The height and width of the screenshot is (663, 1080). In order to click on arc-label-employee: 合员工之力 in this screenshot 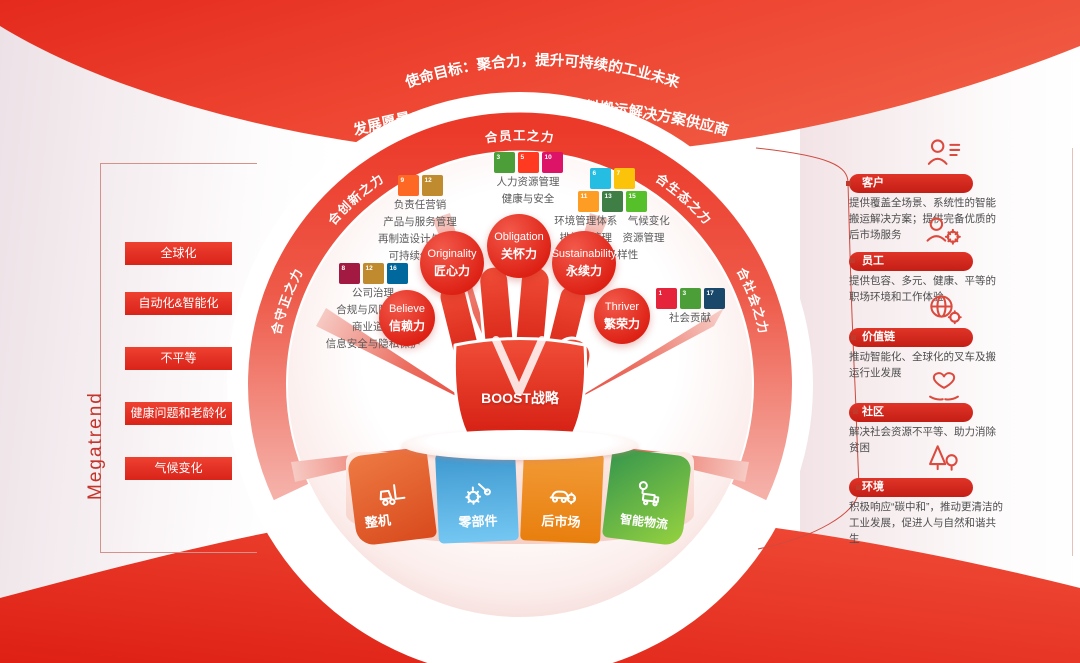, I will do `click(519, 136)`.